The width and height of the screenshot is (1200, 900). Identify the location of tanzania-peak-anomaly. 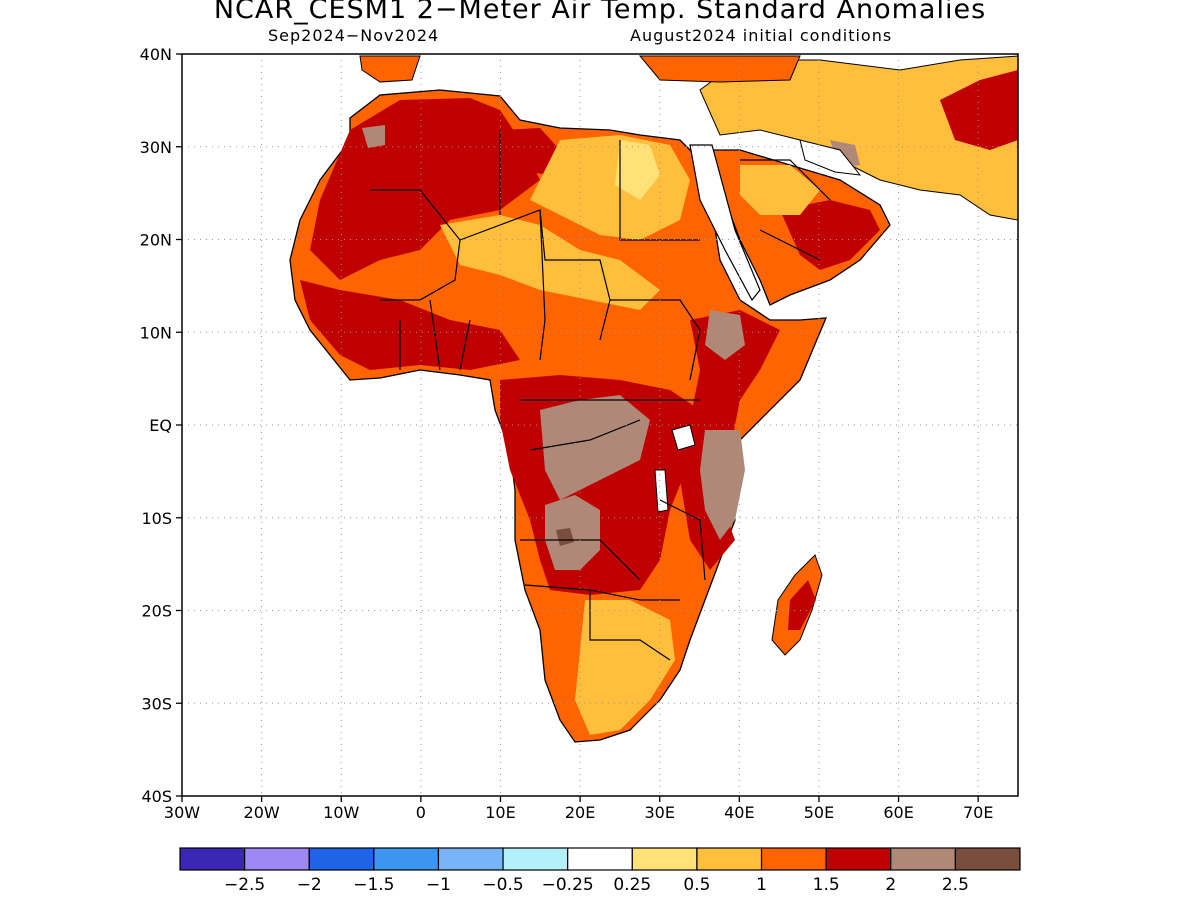
(722, 485).